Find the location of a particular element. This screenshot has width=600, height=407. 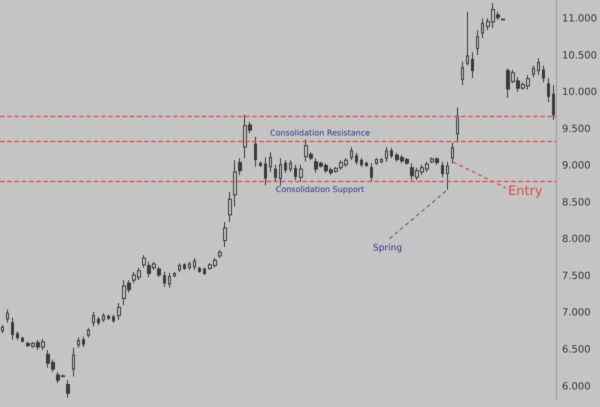

y-tick-label: 9.500 is located at coordinates (576, 129).